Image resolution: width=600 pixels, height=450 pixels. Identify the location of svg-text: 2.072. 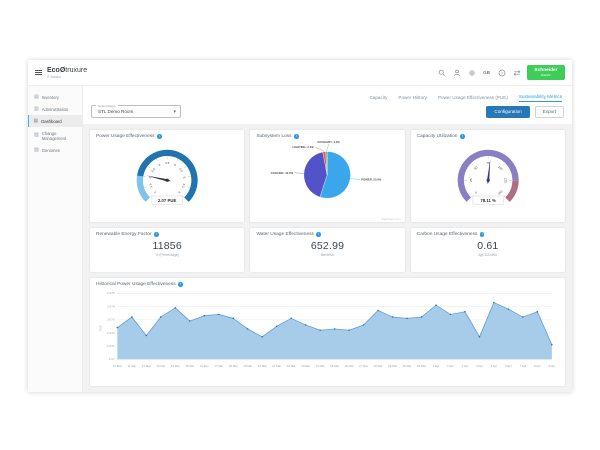
(111, 333).